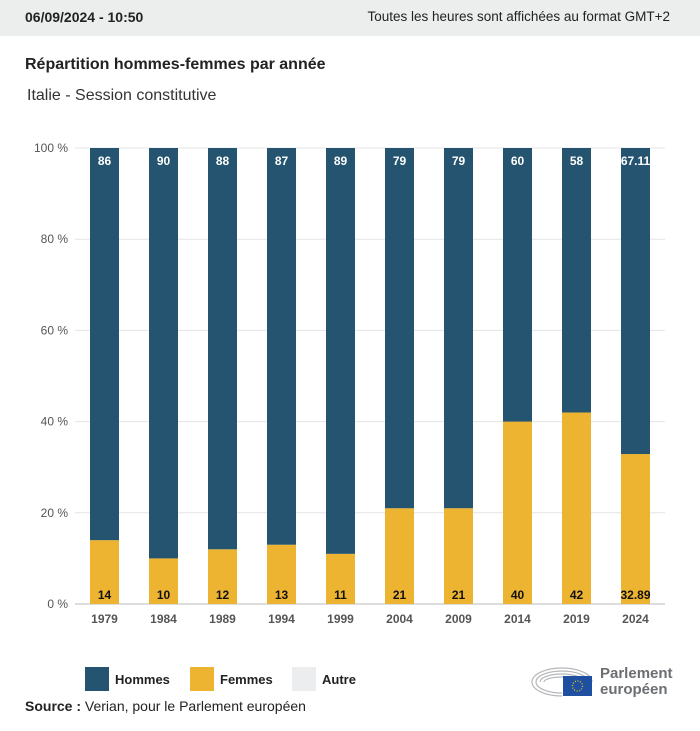  What do you see at coordinates (635, 595) in the screenshot?
I see `data-label: 32.89` at bounding box center [635, 595].